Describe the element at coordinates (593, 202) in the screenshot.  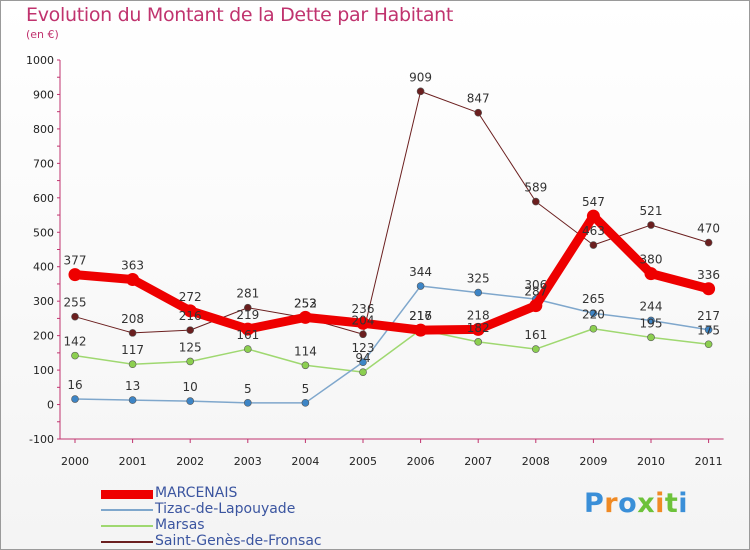
I see `data-label: 547` at that location.